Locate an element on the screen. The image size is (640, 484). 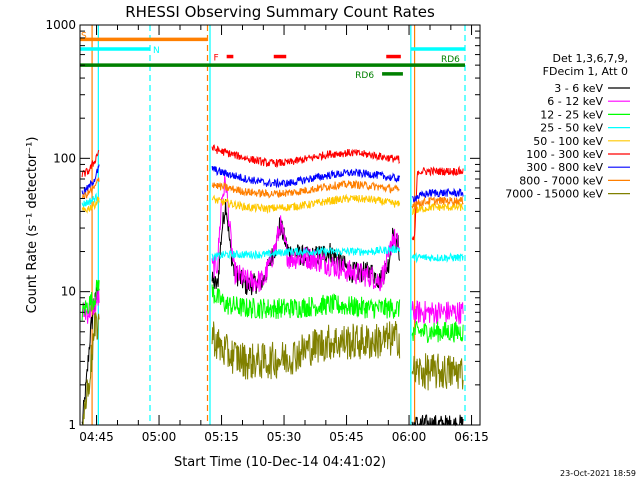
legend-label-8: 7000 - 15000 keV is located at coordinates (554, 194).